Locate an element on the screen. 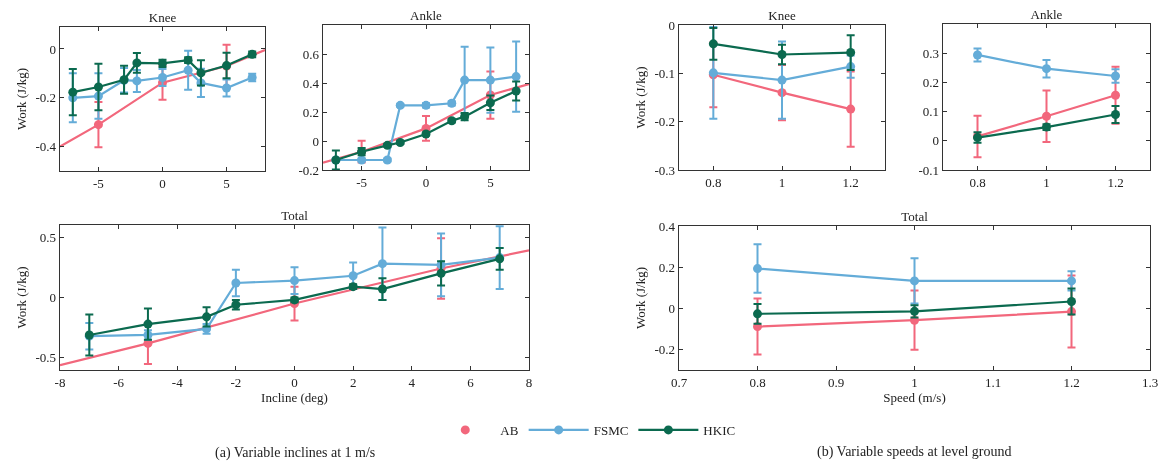 The width and height of the screenshot is (1173, 468). x-axis-title: Incline (deg) is located at coordinates (294, 398).